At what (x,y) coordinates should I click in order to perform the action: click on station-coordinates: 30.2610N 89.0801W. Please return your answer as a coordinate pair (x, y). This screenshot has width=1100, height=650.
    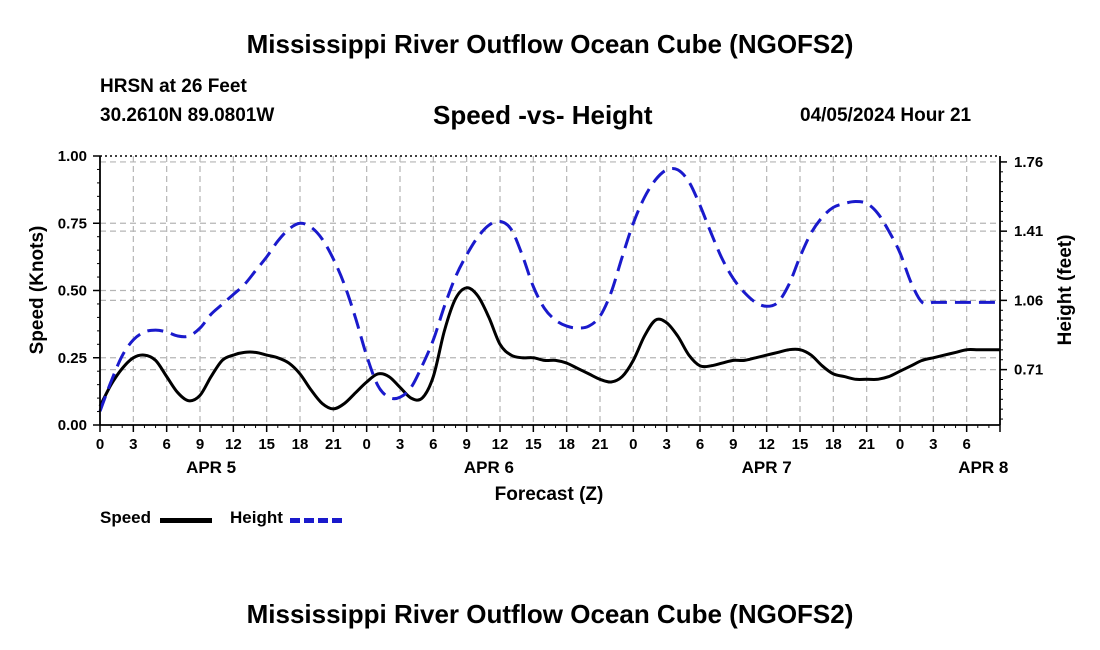
    Looking at the image, I should click on (187, 115).